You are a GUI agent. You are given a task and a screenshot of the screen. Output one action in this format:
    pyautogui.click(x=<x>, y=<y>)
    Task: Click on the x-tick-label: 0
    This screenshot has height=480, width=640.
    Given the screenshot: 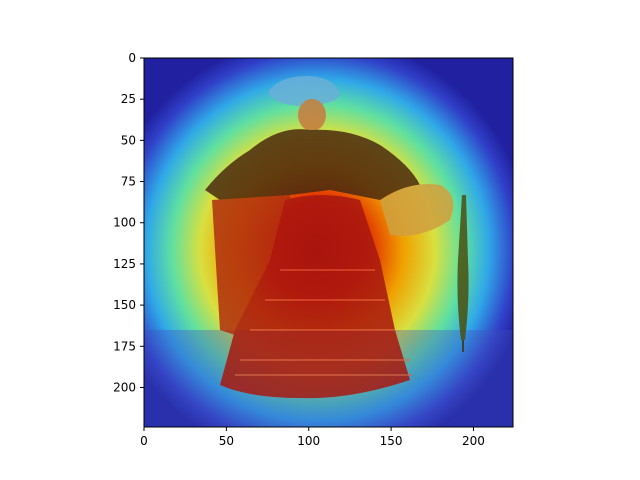 What is the action you would take?
    pyautogui.click(x=144, y=441)
    